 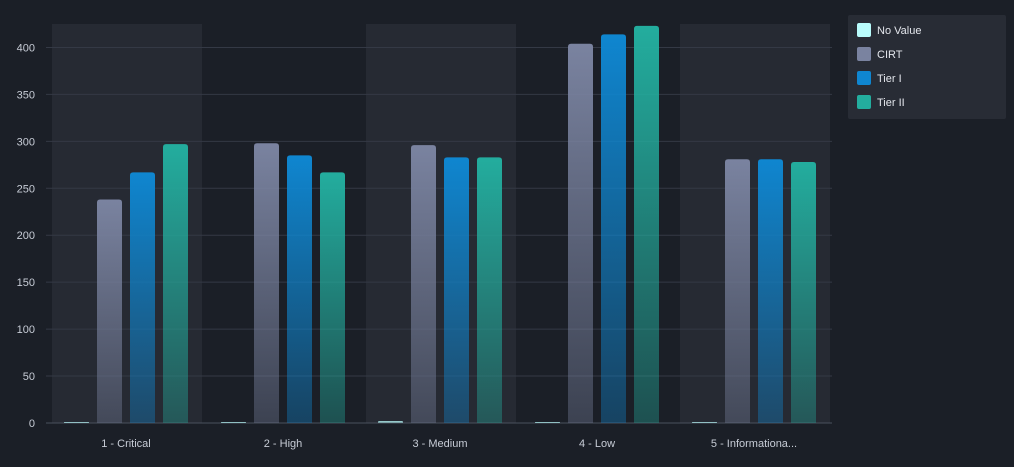 I want to click on y-axis: 0 50 100 150 200 250 300 350 400, so click(x=26, y=236).